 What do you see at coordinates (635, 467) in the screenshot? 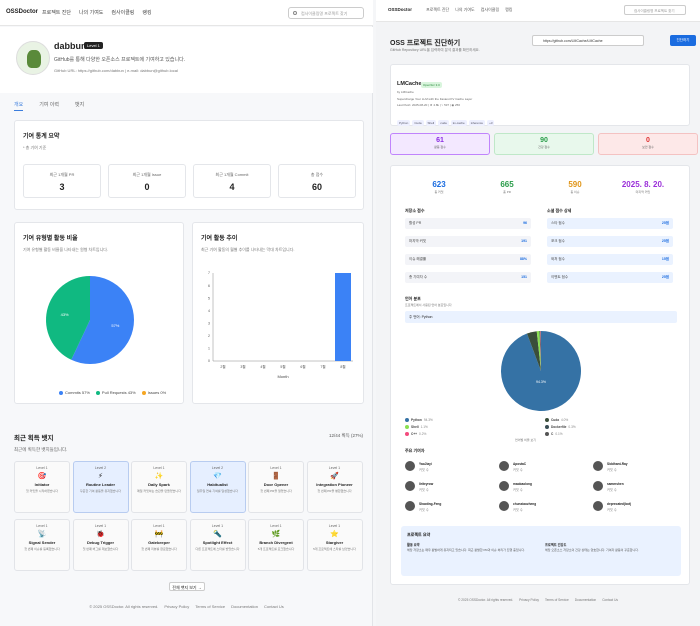
I see `contributor-item: Siddhant-Ray 커밋 수` at bounding box center [635, 467].